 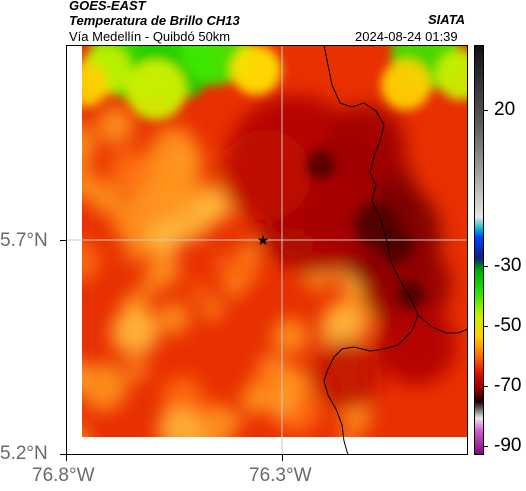 I want to click on source-title: GOES-EAST, so click(x=107, y=6).